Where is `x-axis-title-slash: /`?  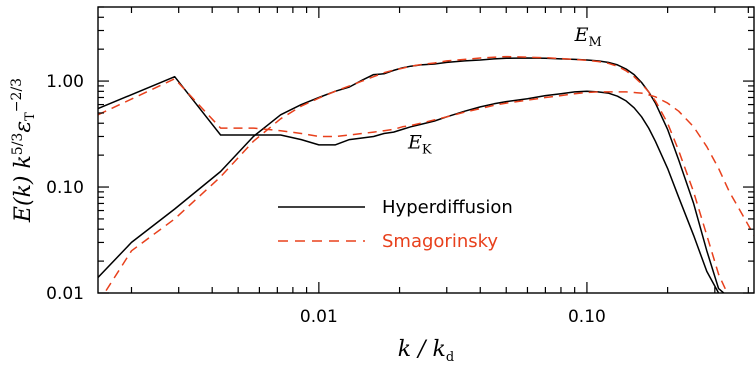 x-axis-title-slash: / is located at coordinates (421, 349).